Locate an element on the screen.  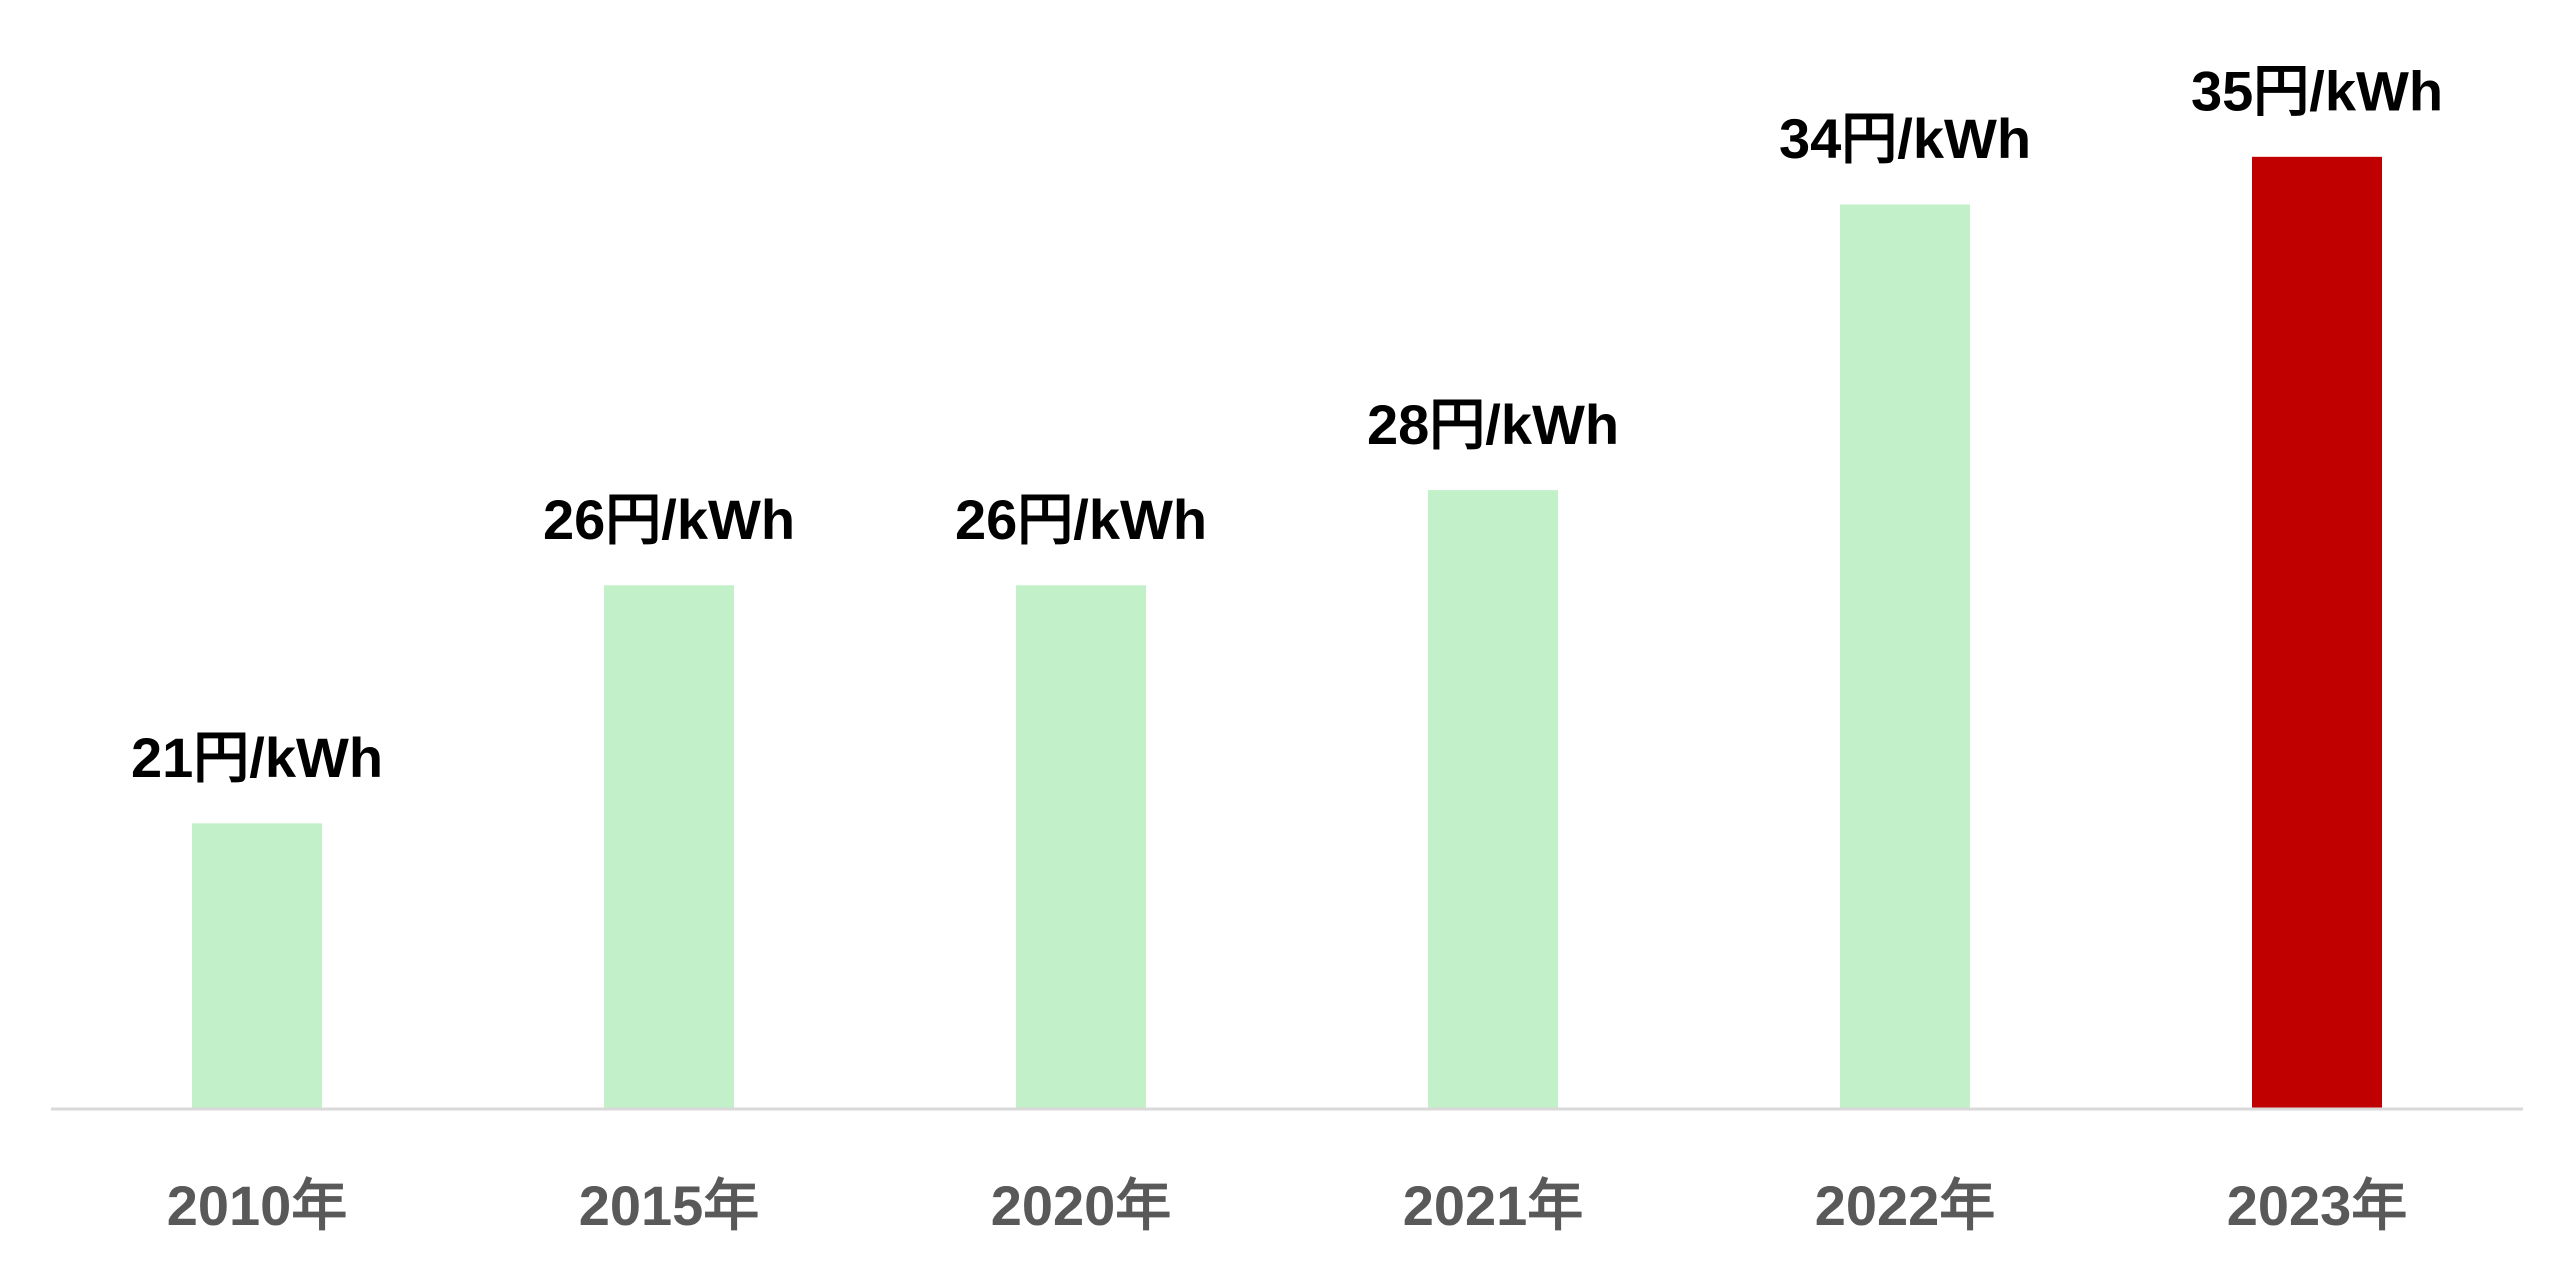
x-tick-label: 2015年 is located at coordinates (669, 1205).